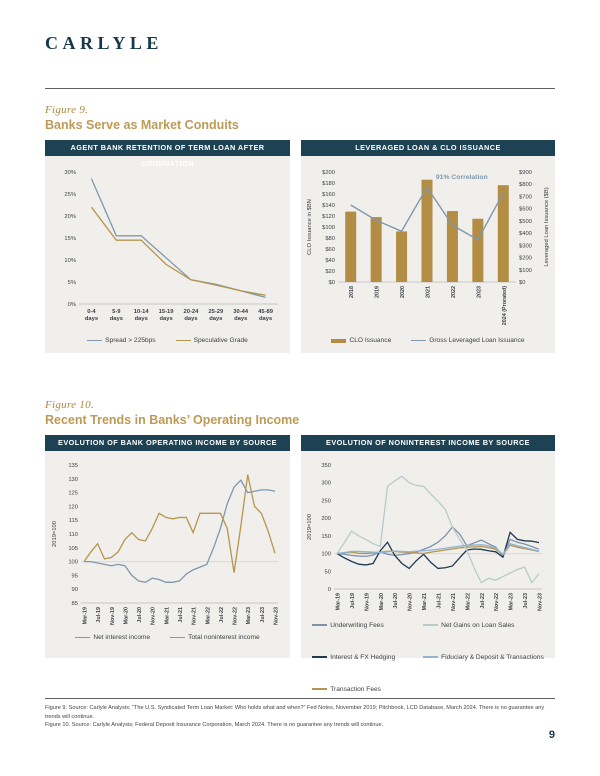  What do you see at coordinates (154, 616) in the screenshot?
I see `x-tick-label: Nov-20` at bounding box center [154, 616].